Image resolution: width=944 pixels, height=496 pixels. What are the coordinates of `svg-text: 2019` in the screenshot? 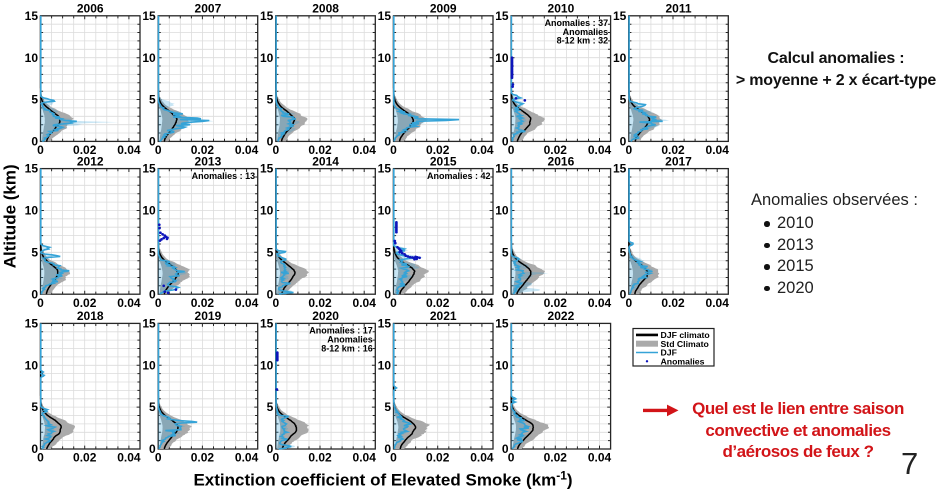 It's located at (208, 316).